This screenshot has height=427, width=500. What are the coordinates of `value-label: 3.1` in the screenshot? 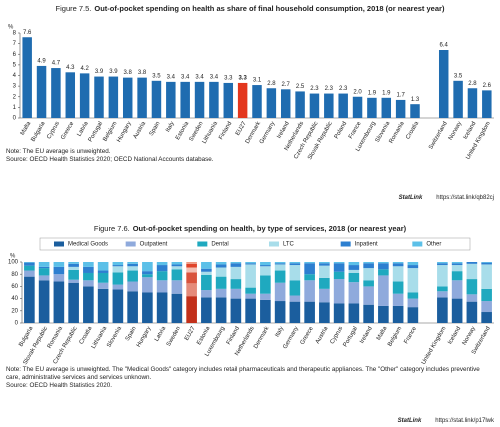 It's located at (257, 81).